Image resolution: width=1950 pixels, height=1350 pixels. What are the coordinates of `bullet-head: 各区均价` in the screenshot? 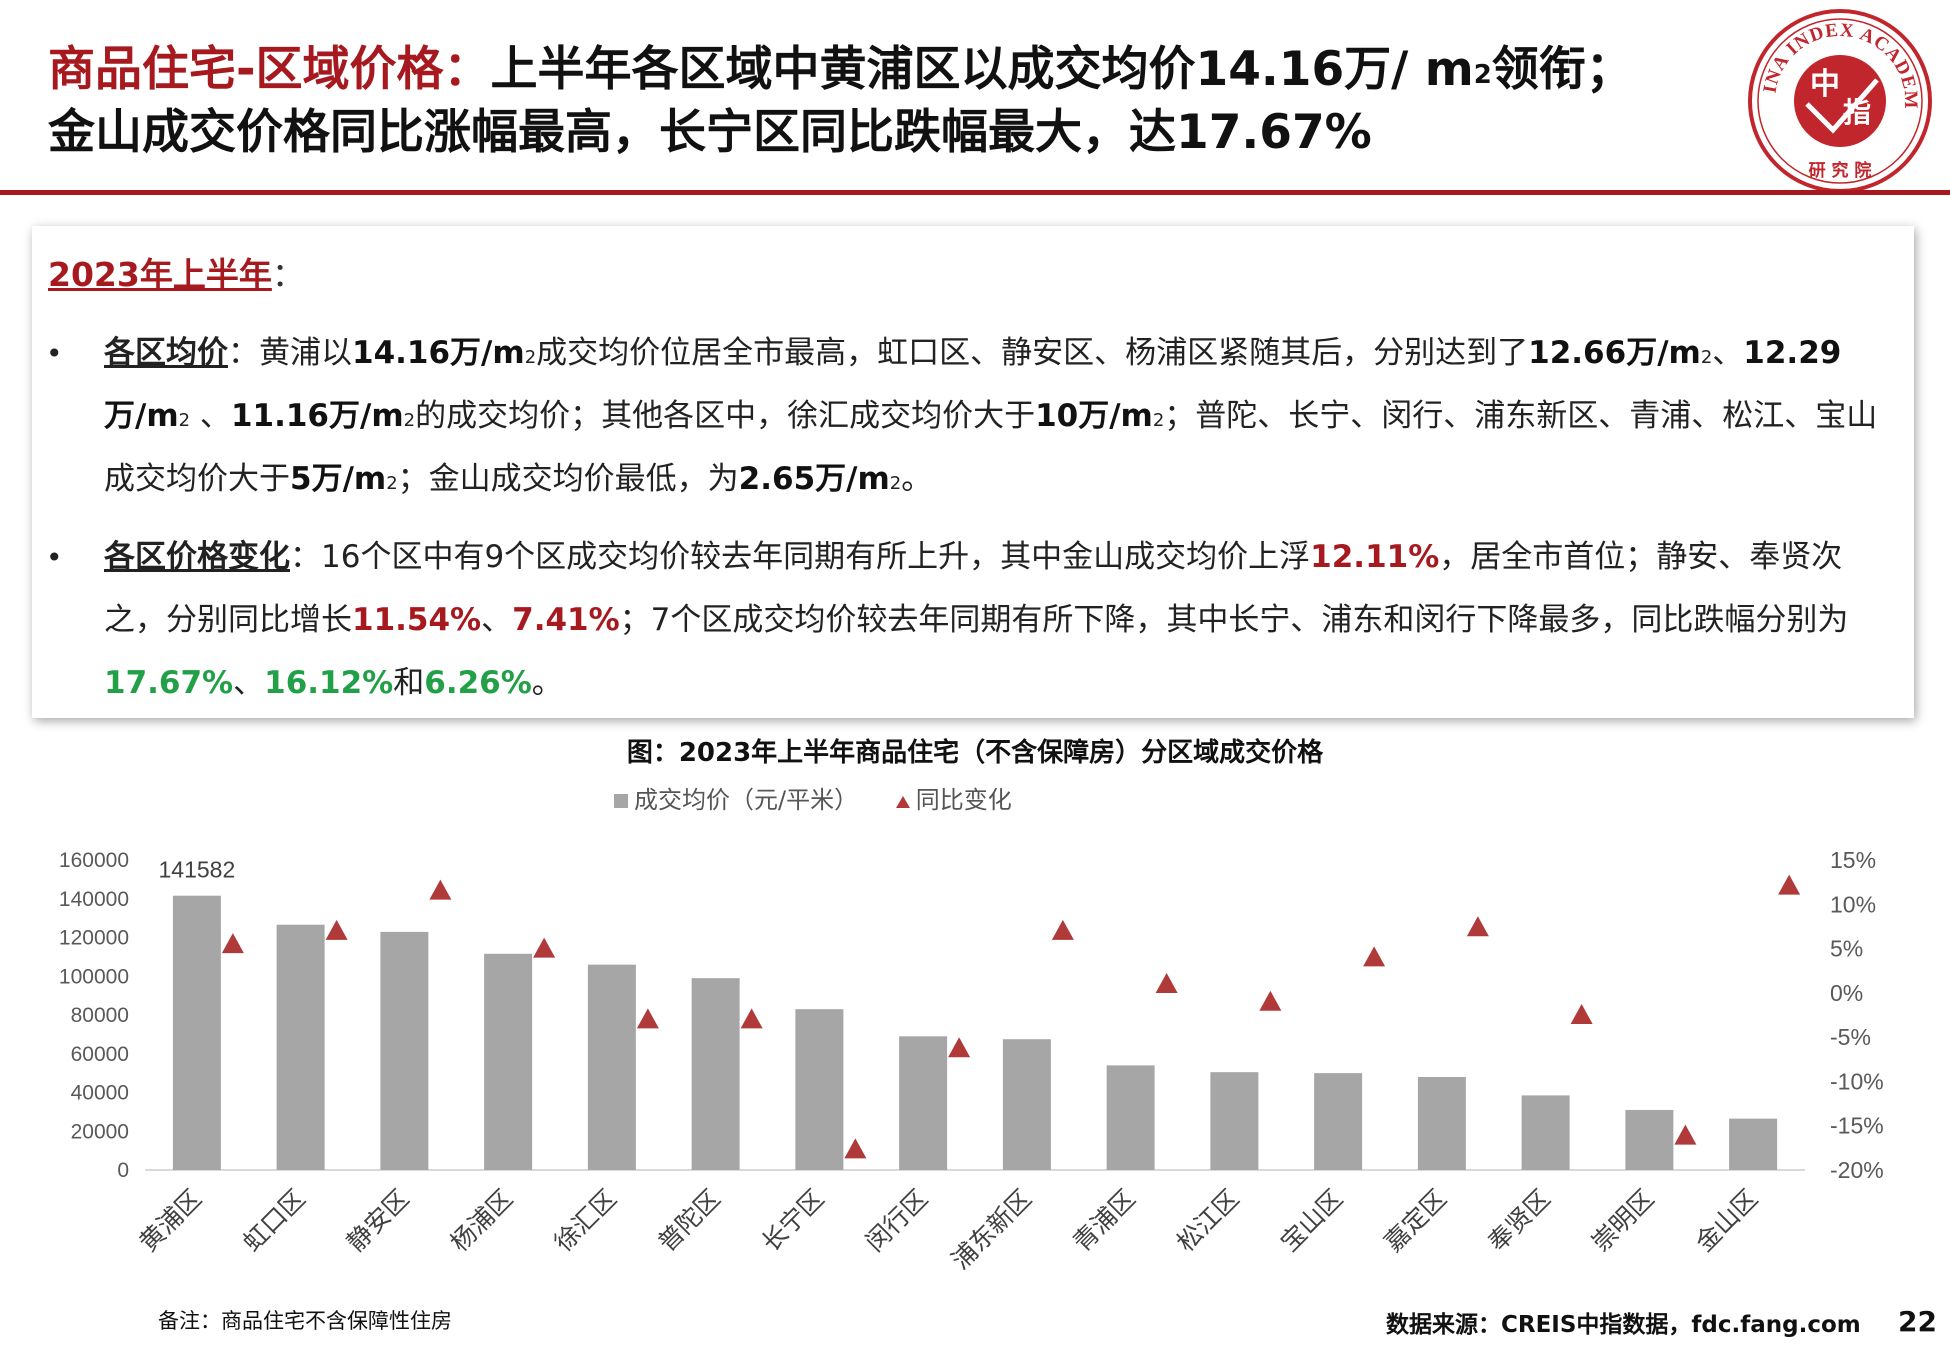 It's located at (166, 353).